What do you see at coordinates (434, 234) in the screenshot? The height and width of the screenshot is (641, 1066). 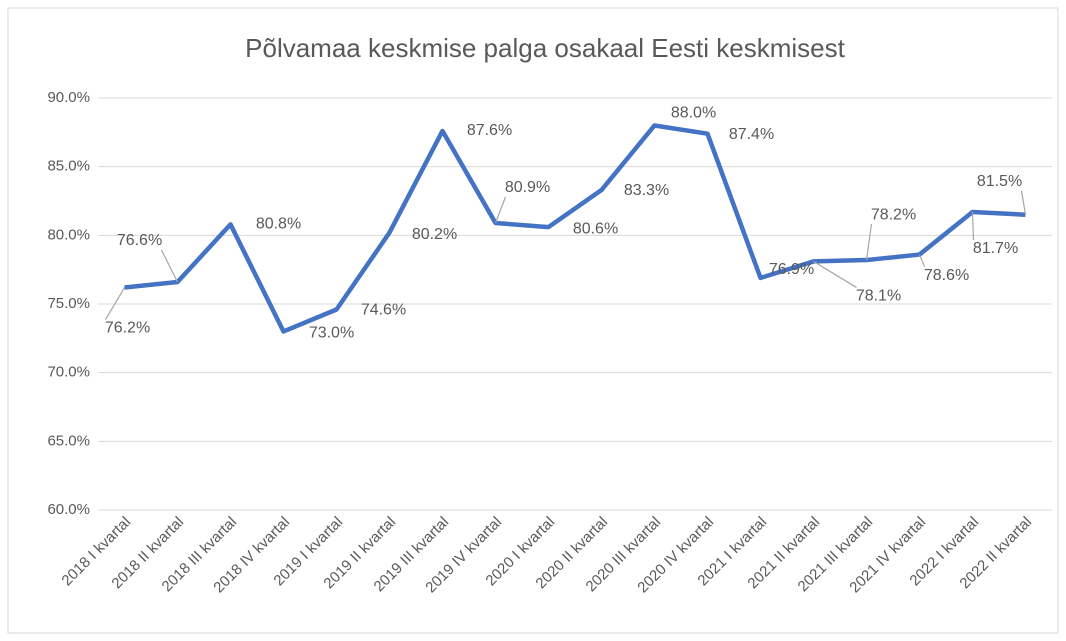 I see `data-label: 80.2%` at bounding box center [434, 234].